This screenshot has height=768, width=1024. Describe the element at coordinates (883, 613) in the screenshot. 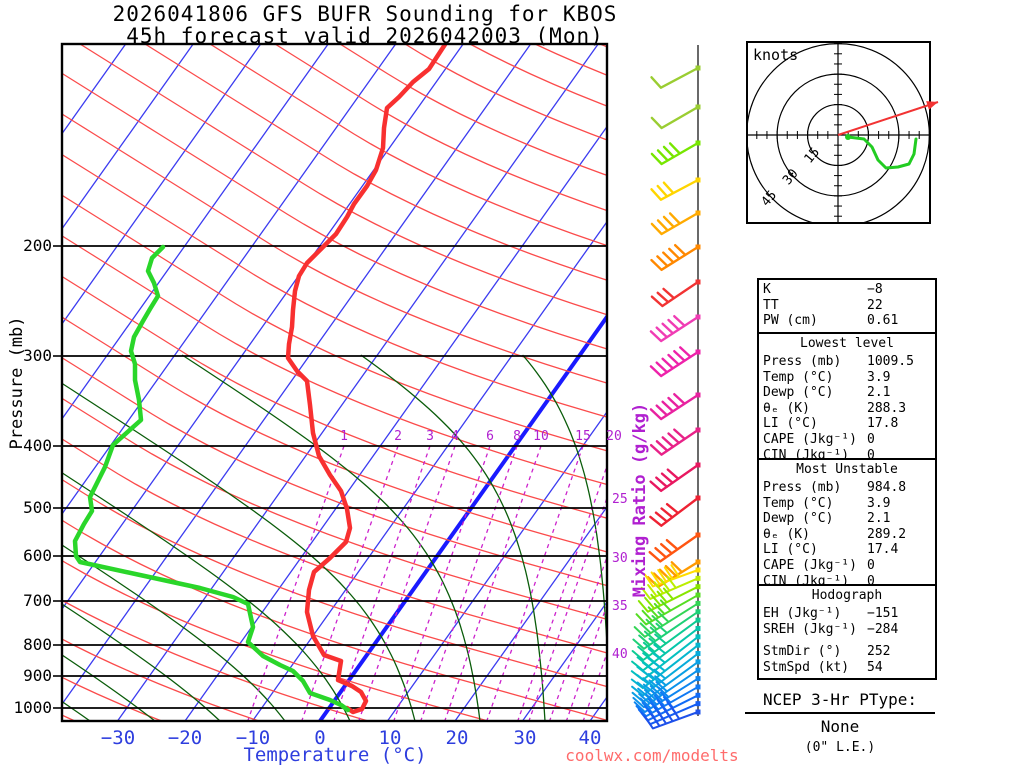

I see `stat-value: −151` at that location.